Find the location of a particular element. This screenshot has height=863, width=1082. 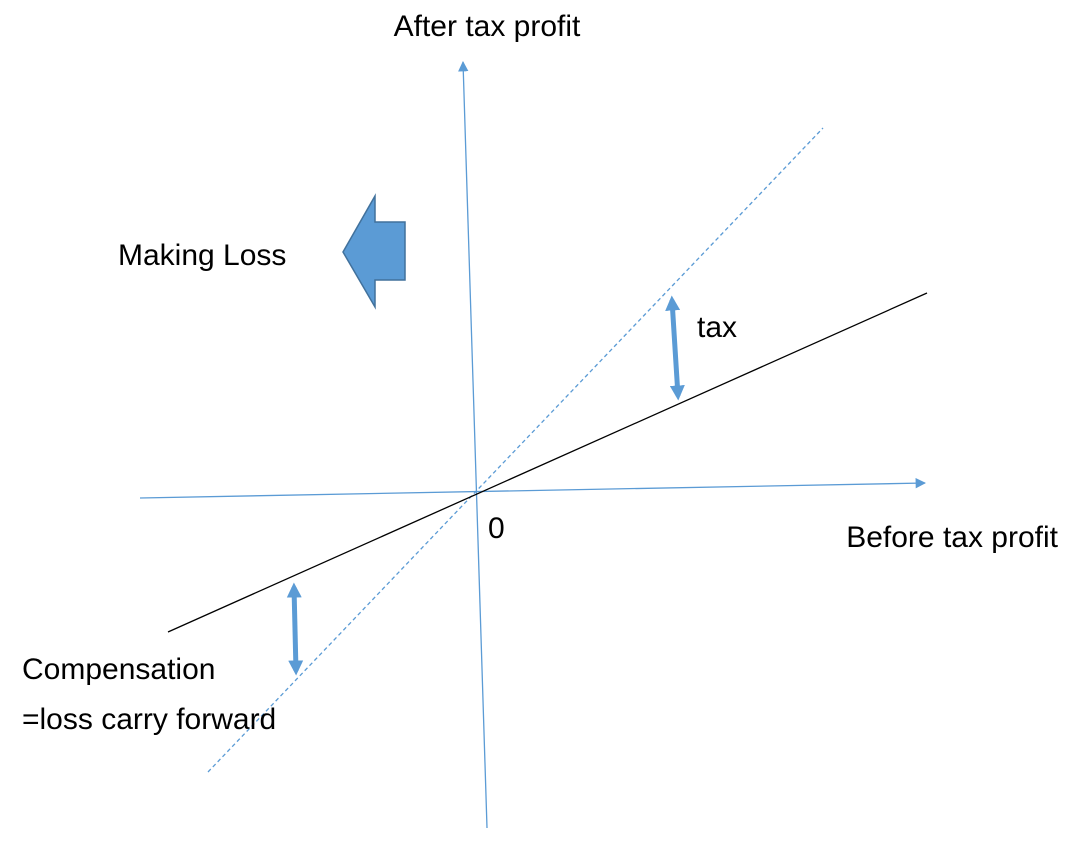

tax-label: tax is located at coordinates (717, 327).